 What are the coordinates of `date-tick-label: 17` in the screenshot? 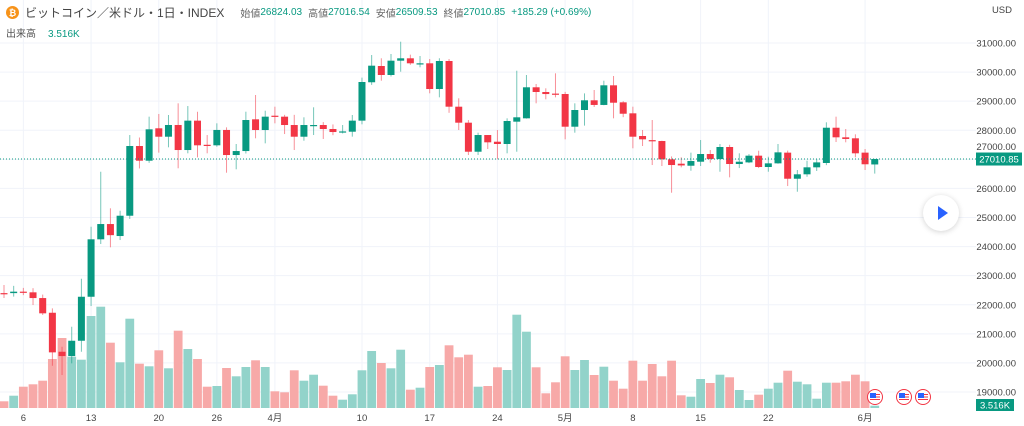 It's located at (429, 418).